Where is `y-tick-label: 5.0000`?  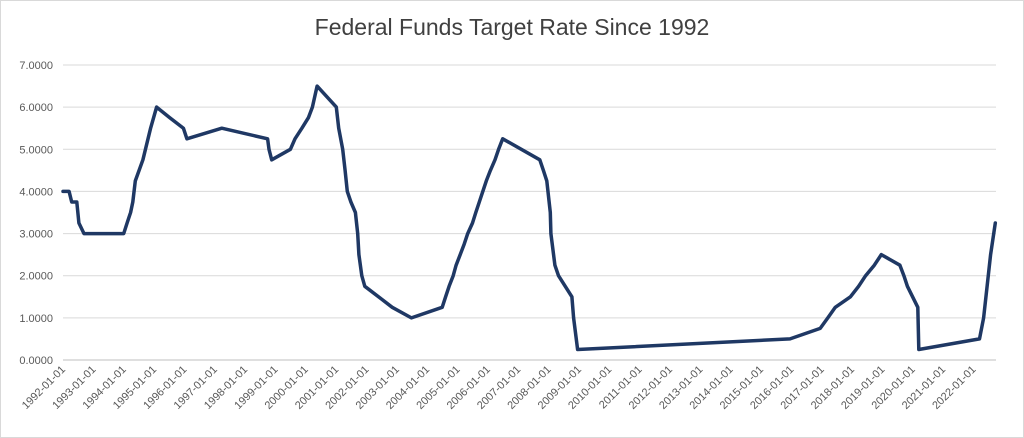 y-tick-label: 5.0000 is located at coordinates (36, 150).